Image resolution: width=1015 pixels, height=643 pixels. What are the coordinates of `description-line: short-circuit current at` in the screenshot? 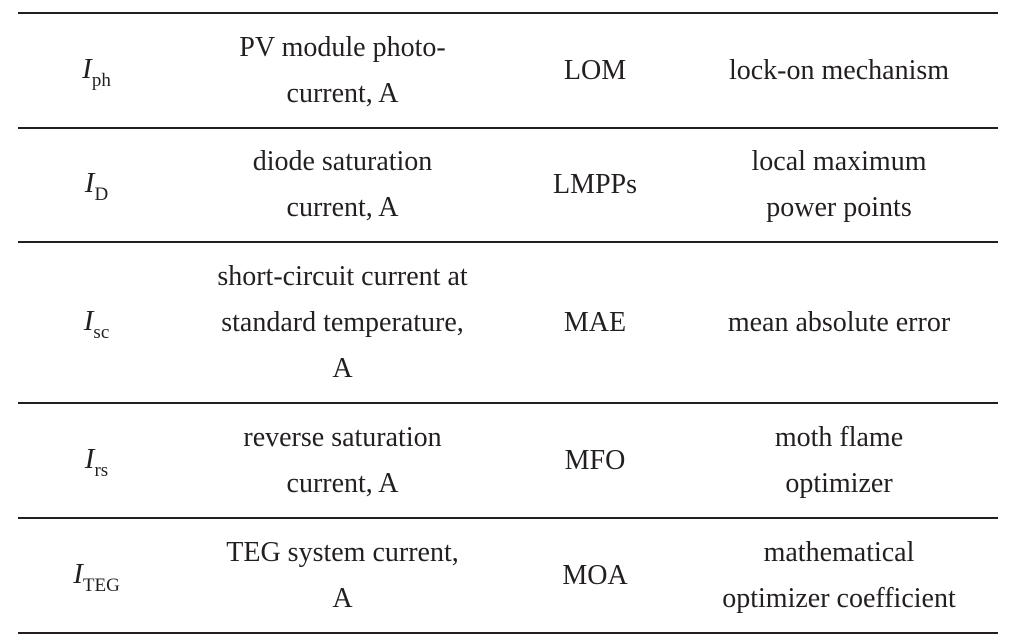 It's located at (342, 276).